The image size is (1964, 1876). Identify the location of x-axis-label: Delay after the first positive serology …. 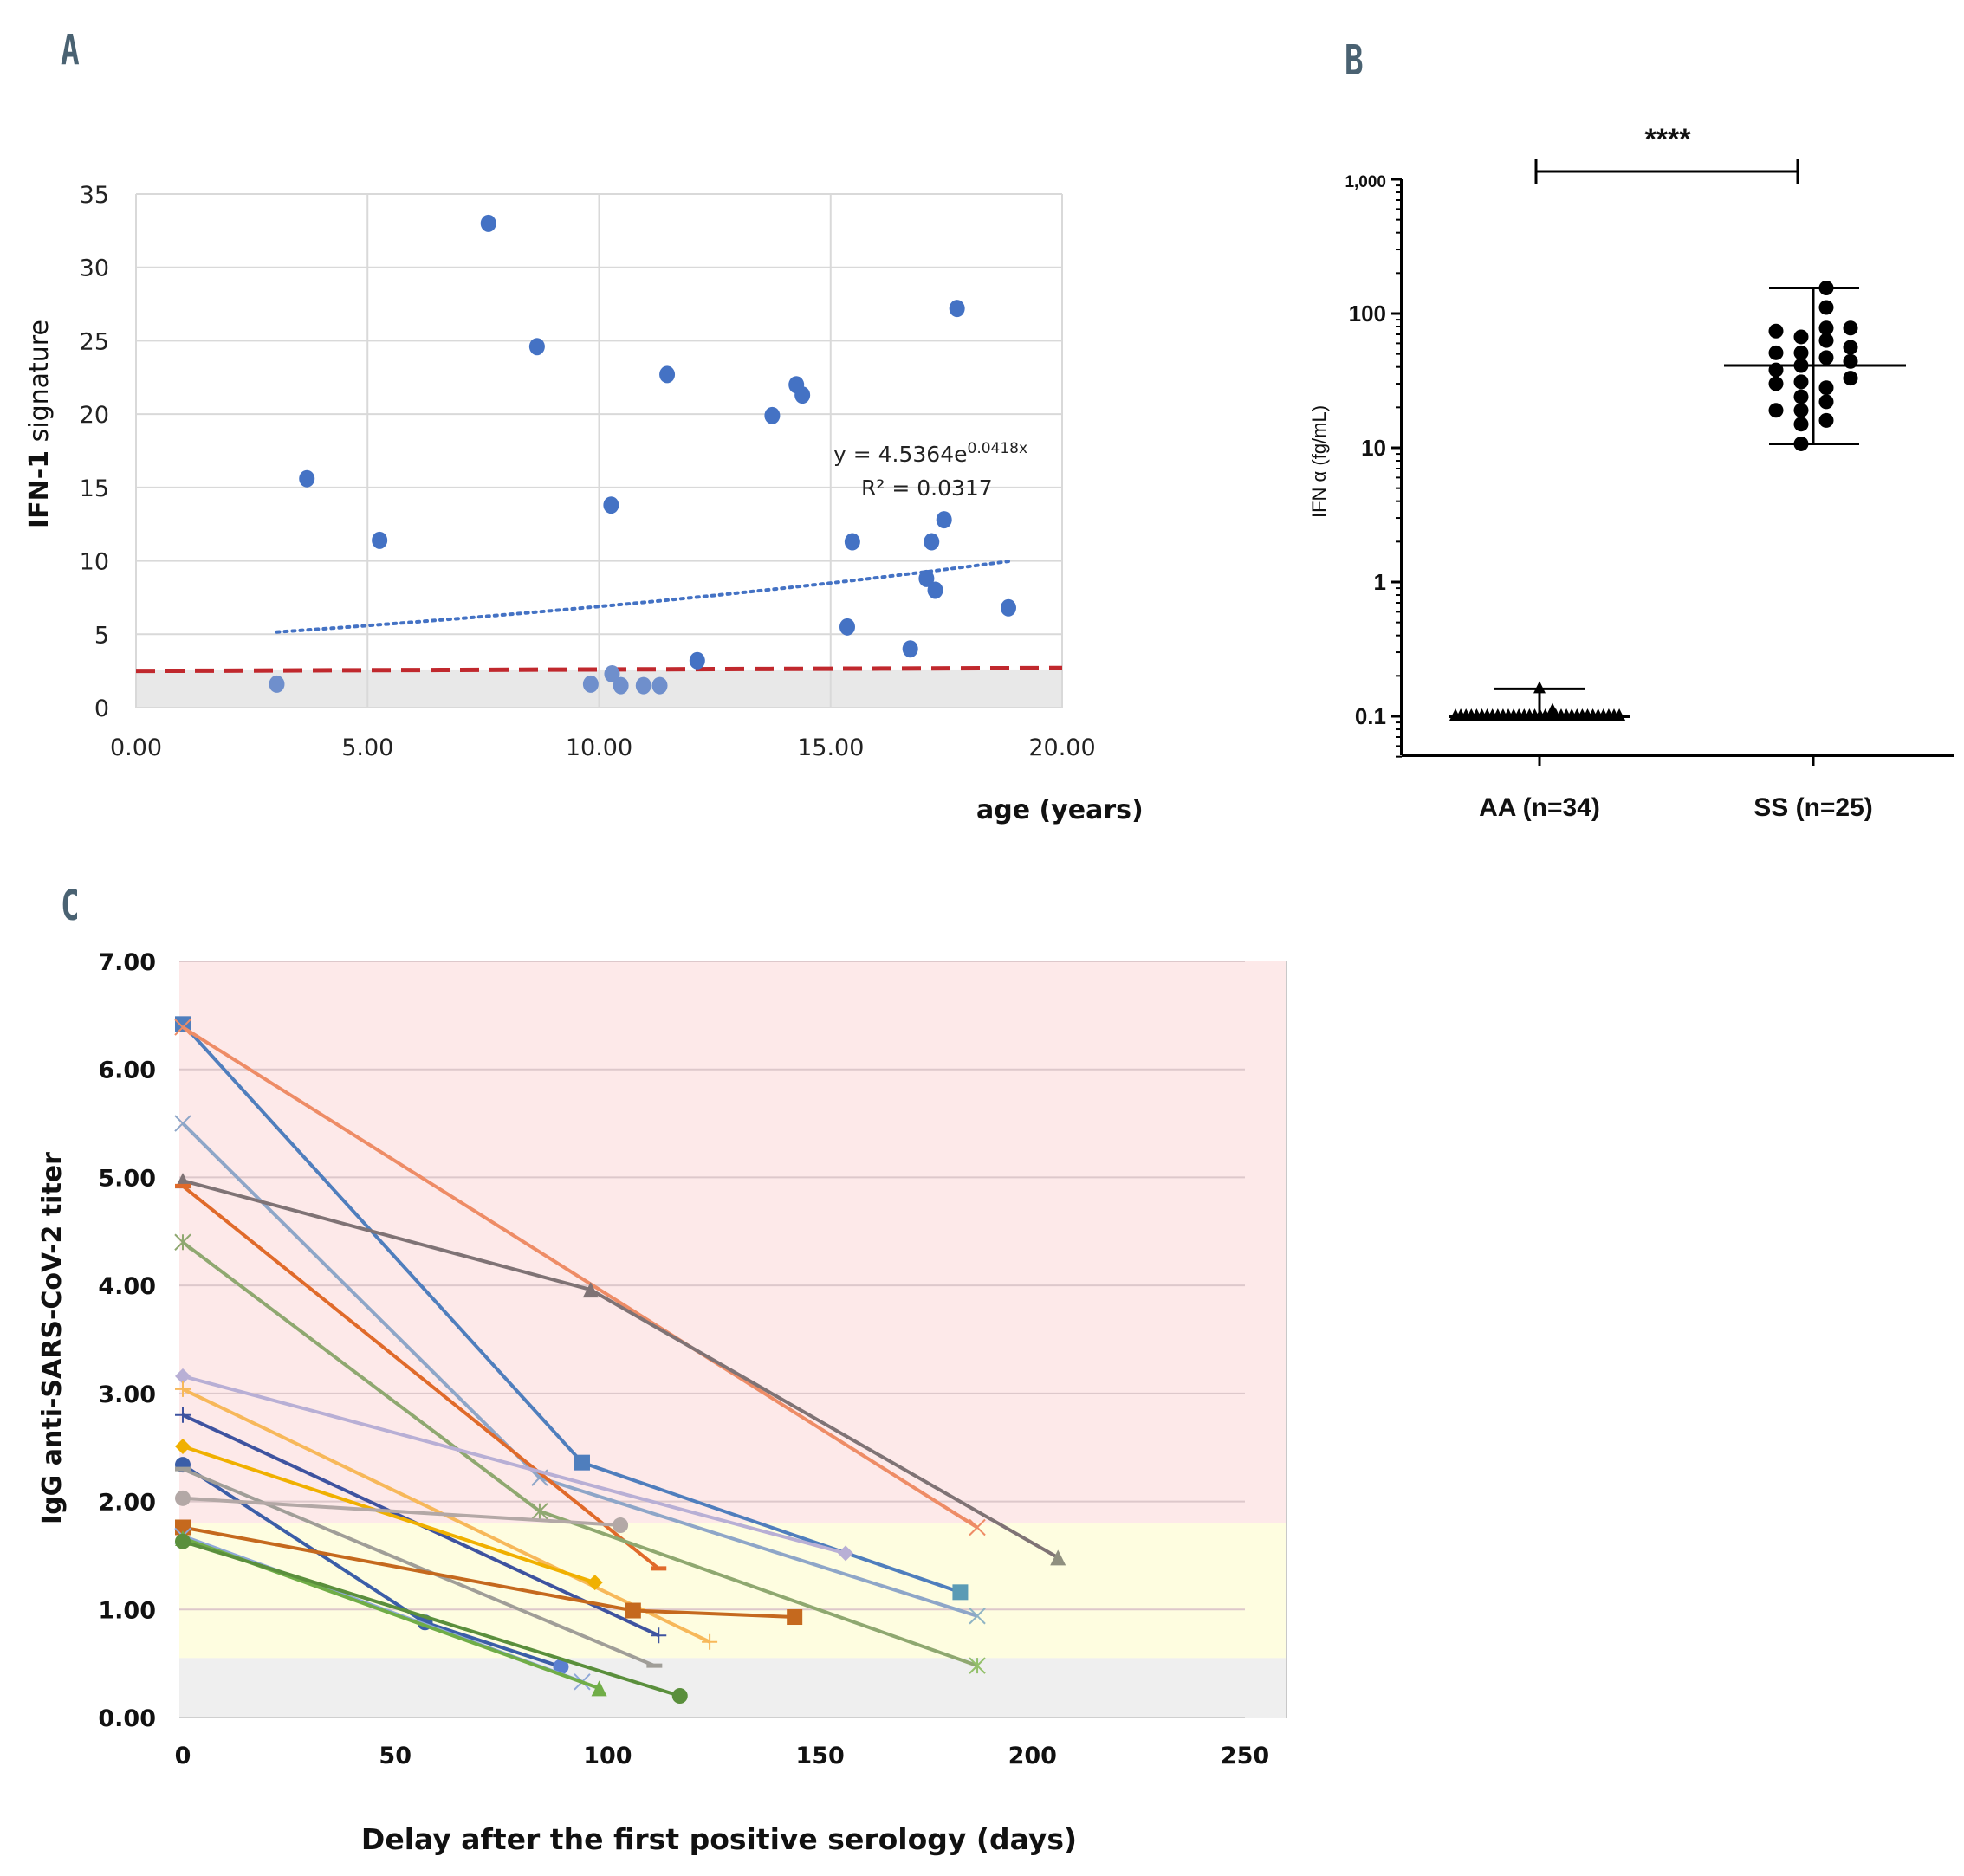
(719, 1839).